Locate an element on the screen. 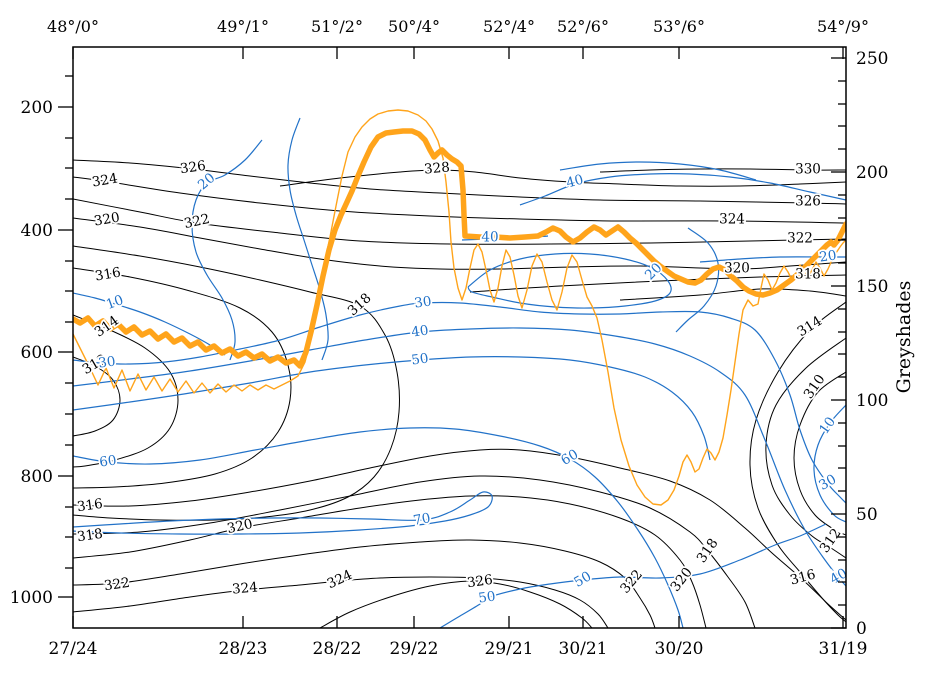  right-axis-label: 0 is located at coordinates (861, 629).